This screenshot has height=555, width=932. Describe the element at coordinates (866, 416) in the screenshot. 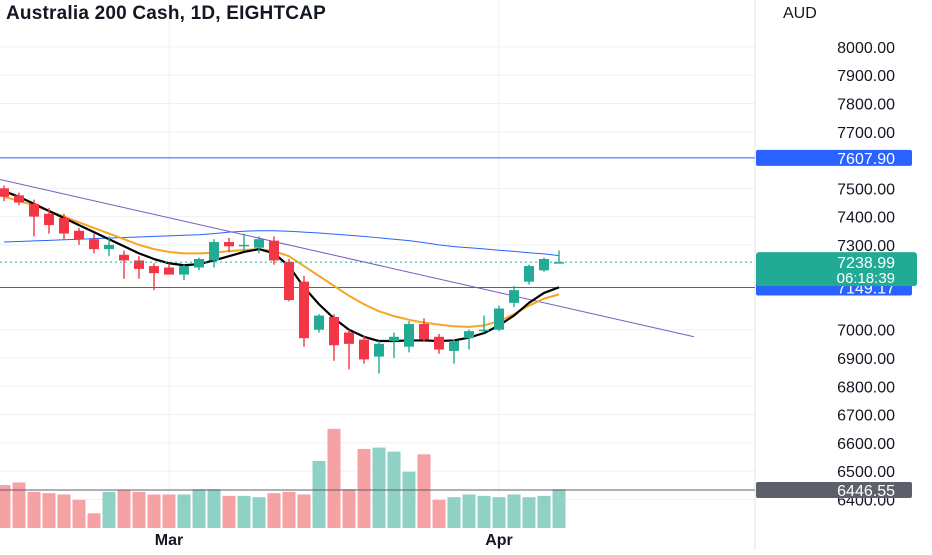

I see `y-tick-label: 6700.00` at that location.